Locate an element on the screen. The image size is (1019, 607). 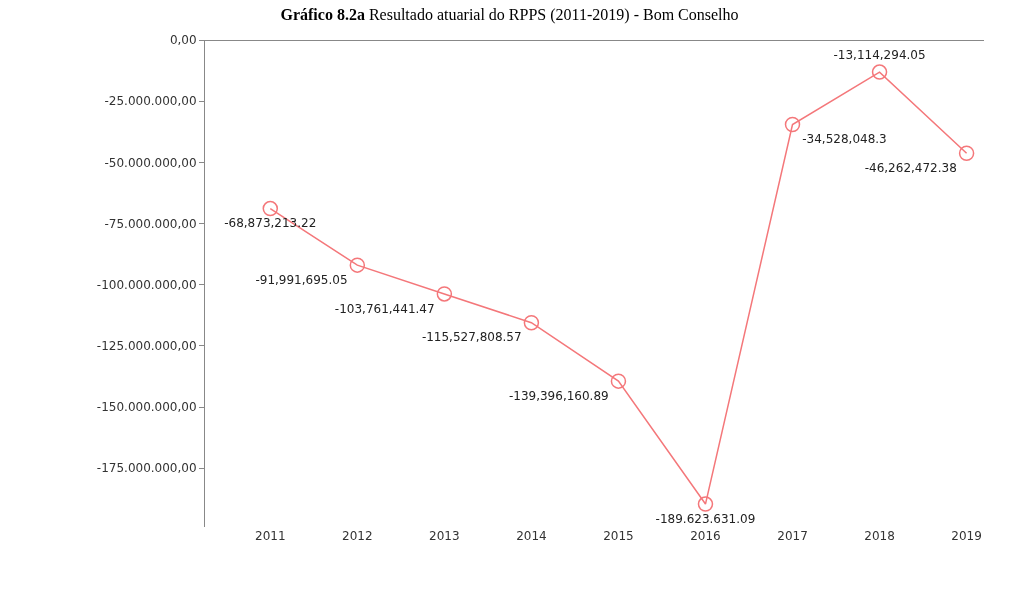
x-tick-label: 2016 is located at coordinates (705, 536).